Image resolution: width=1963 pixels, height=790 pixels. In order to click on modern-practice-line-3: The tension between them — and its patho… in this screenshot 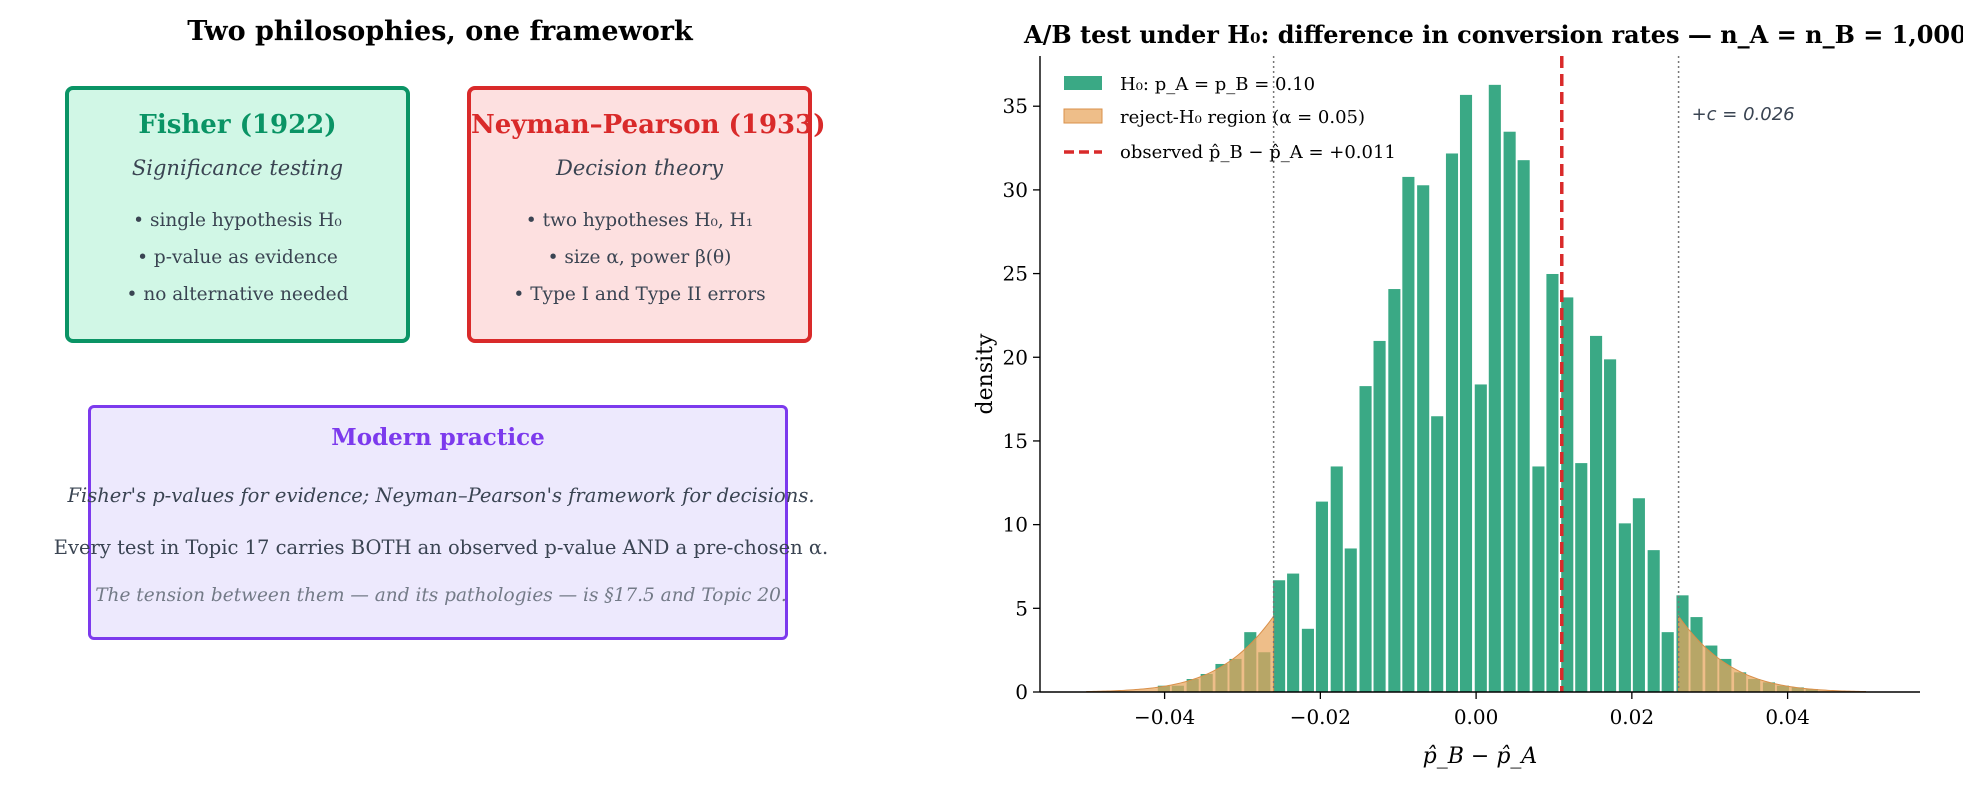, I will do `click(441, 595)`.